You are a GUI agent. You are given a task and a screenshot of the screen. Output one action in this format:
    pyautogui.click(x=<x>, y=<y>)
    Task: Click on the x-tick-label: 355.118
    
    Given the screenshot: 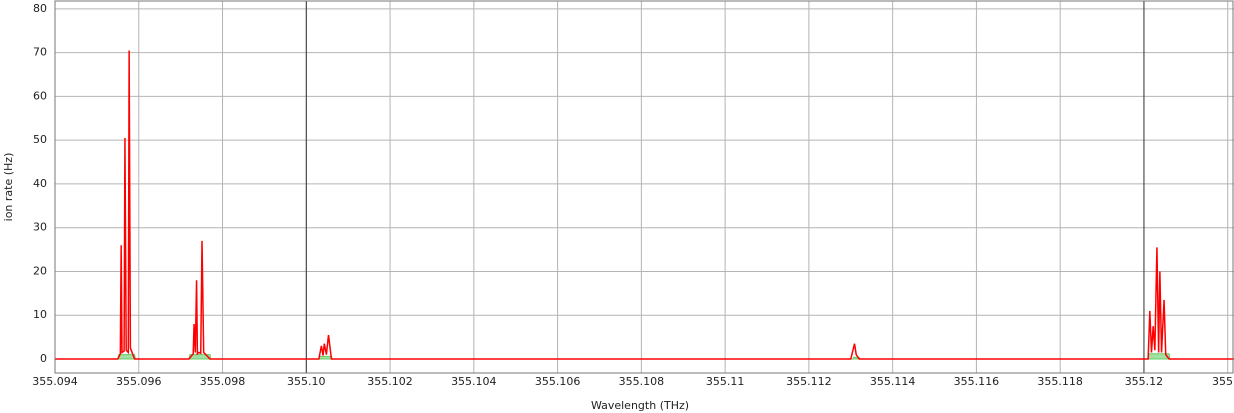 What is the action you would take?
    pyautogui.click(x=1060, y=381)
    